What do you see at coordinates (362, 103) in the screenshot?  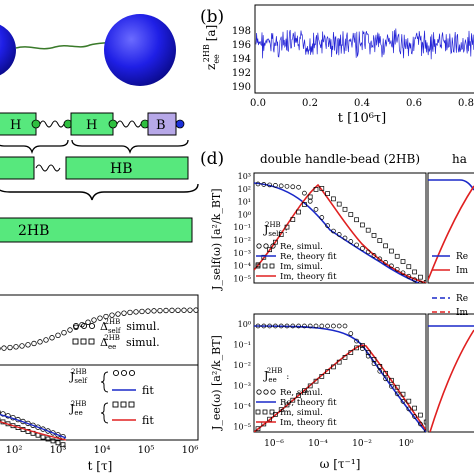 I see `xtick-2: 0.4` at bounding box center [362, 103].